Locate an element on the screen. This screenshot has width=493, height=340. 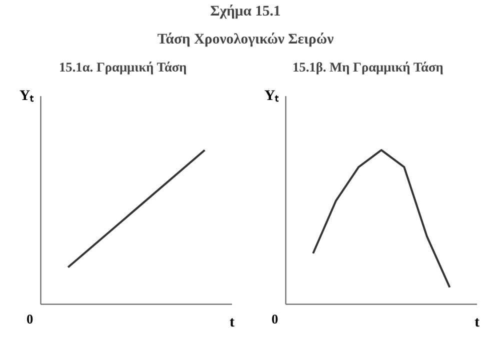
text: Σχήμα 15.1 is located at coordinates (245, 12).